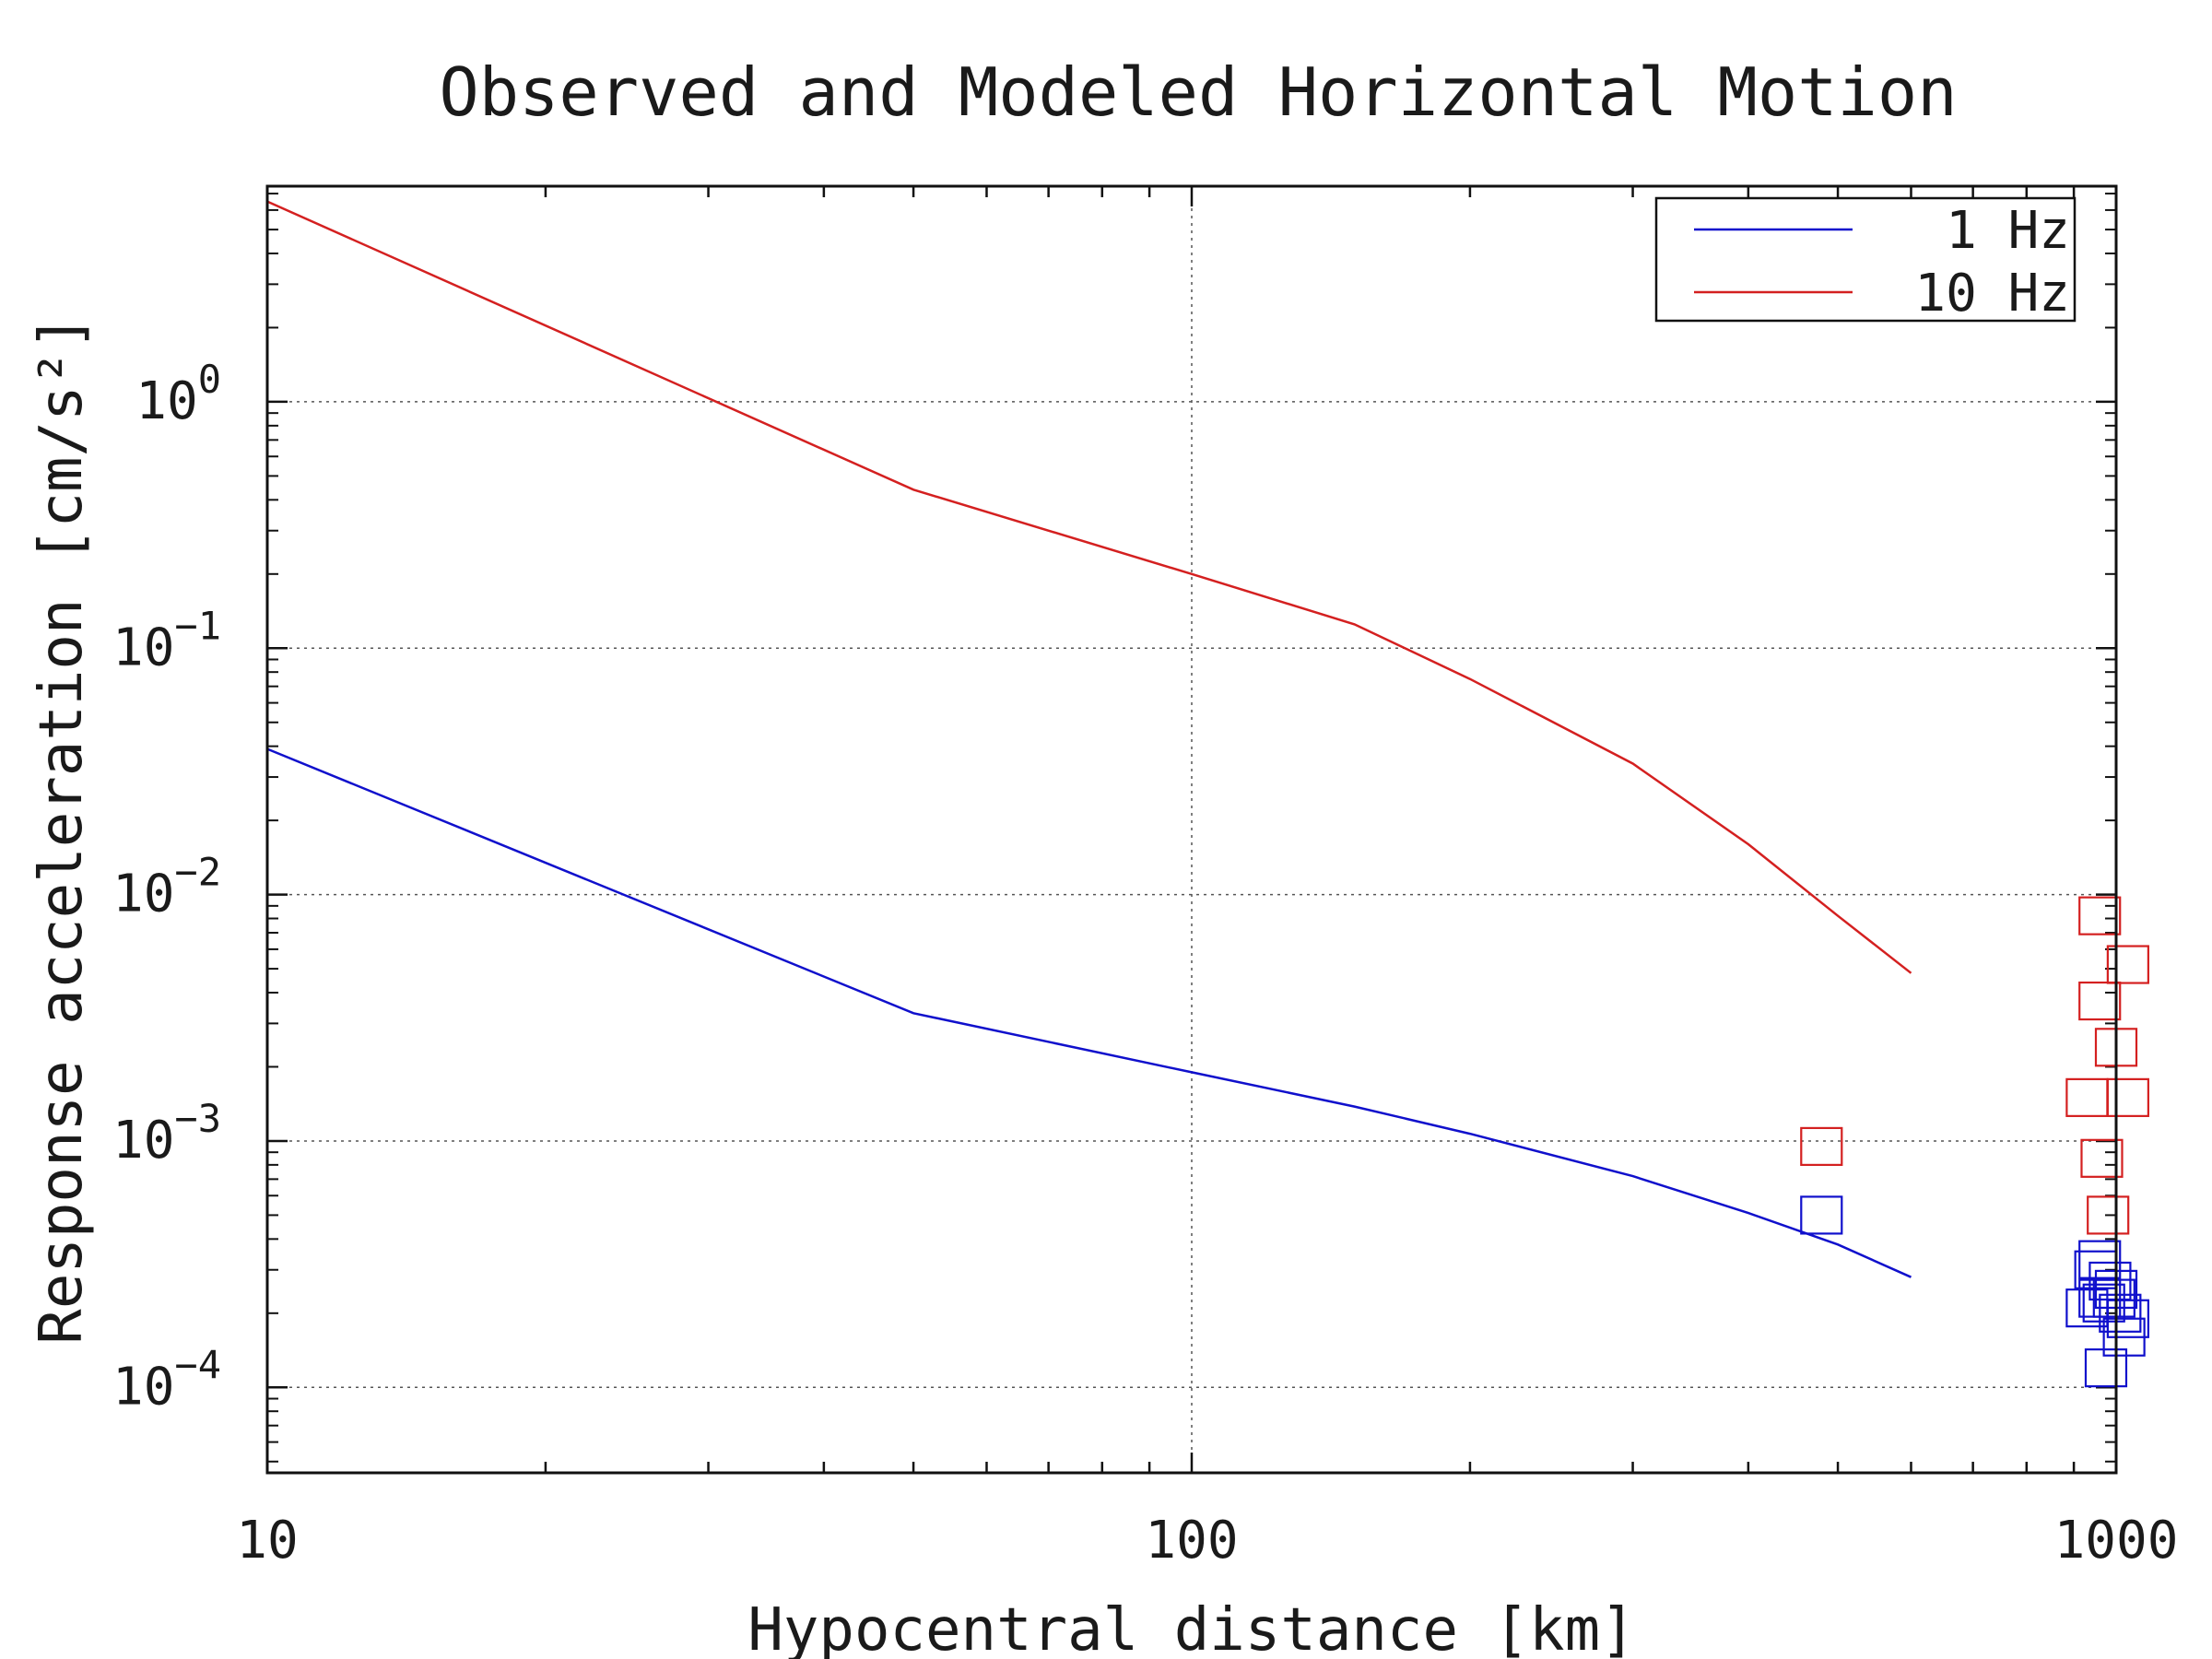 This screenshot has height=1659, width=2212. What do you see at coordinates (2008, 231) in the screenshot?
I see `legend-label: 1 Hz` at bounding box center [2008, 231].